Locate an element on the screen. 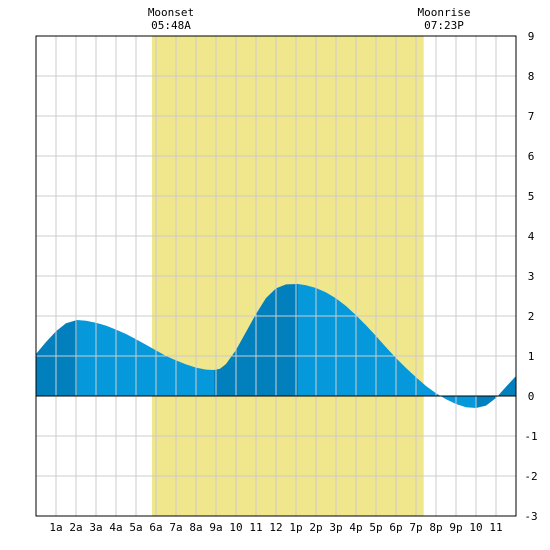 This screenshot has height=550, width=550. y-tick-label: 3 is located at coordinates (531, 276).